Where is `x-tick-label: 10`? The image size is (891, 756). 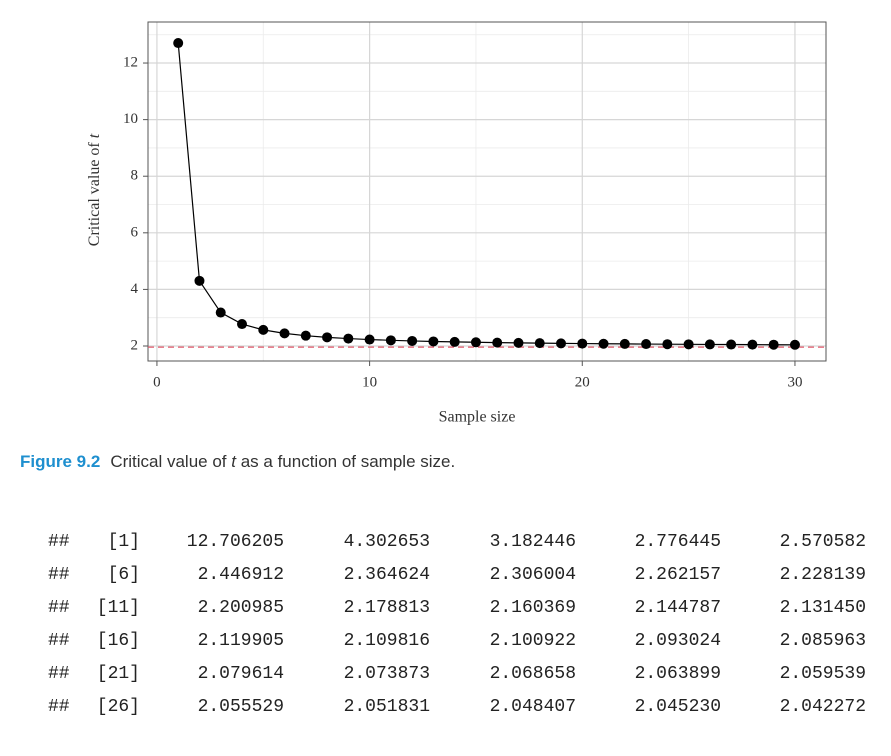
x-tick-label: 10 is located at coordinates (369, 382).